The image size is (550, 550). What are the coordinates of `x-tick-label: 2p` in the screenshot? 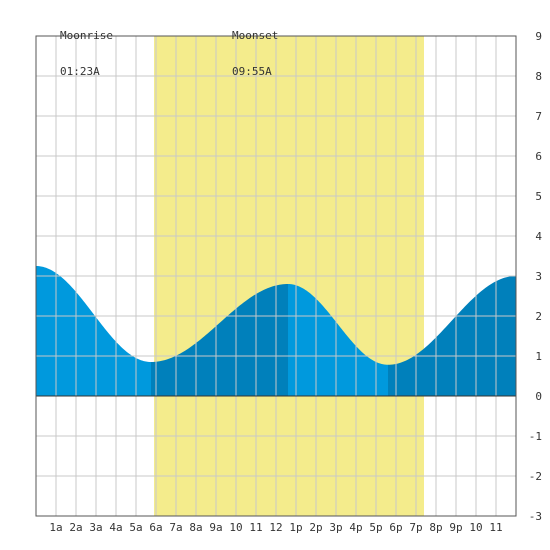 It's located at (315, 527).